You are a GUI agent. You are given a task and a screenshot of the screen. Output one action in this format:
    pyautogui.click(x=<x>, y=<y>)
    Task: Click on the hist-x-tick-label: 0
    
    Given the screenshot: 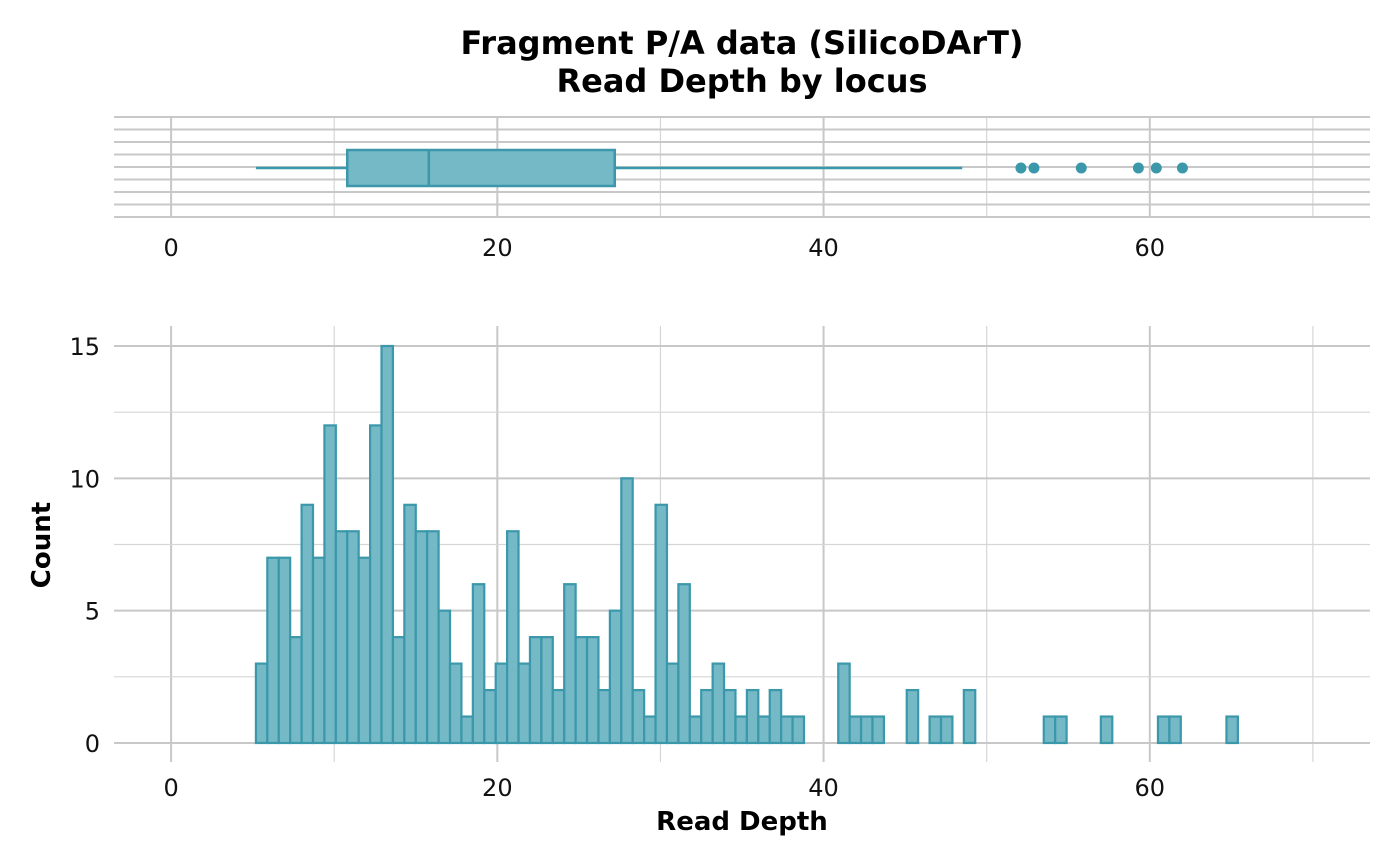 What is the action you would take?
    pyautogui.click(x=170, y=788)
    